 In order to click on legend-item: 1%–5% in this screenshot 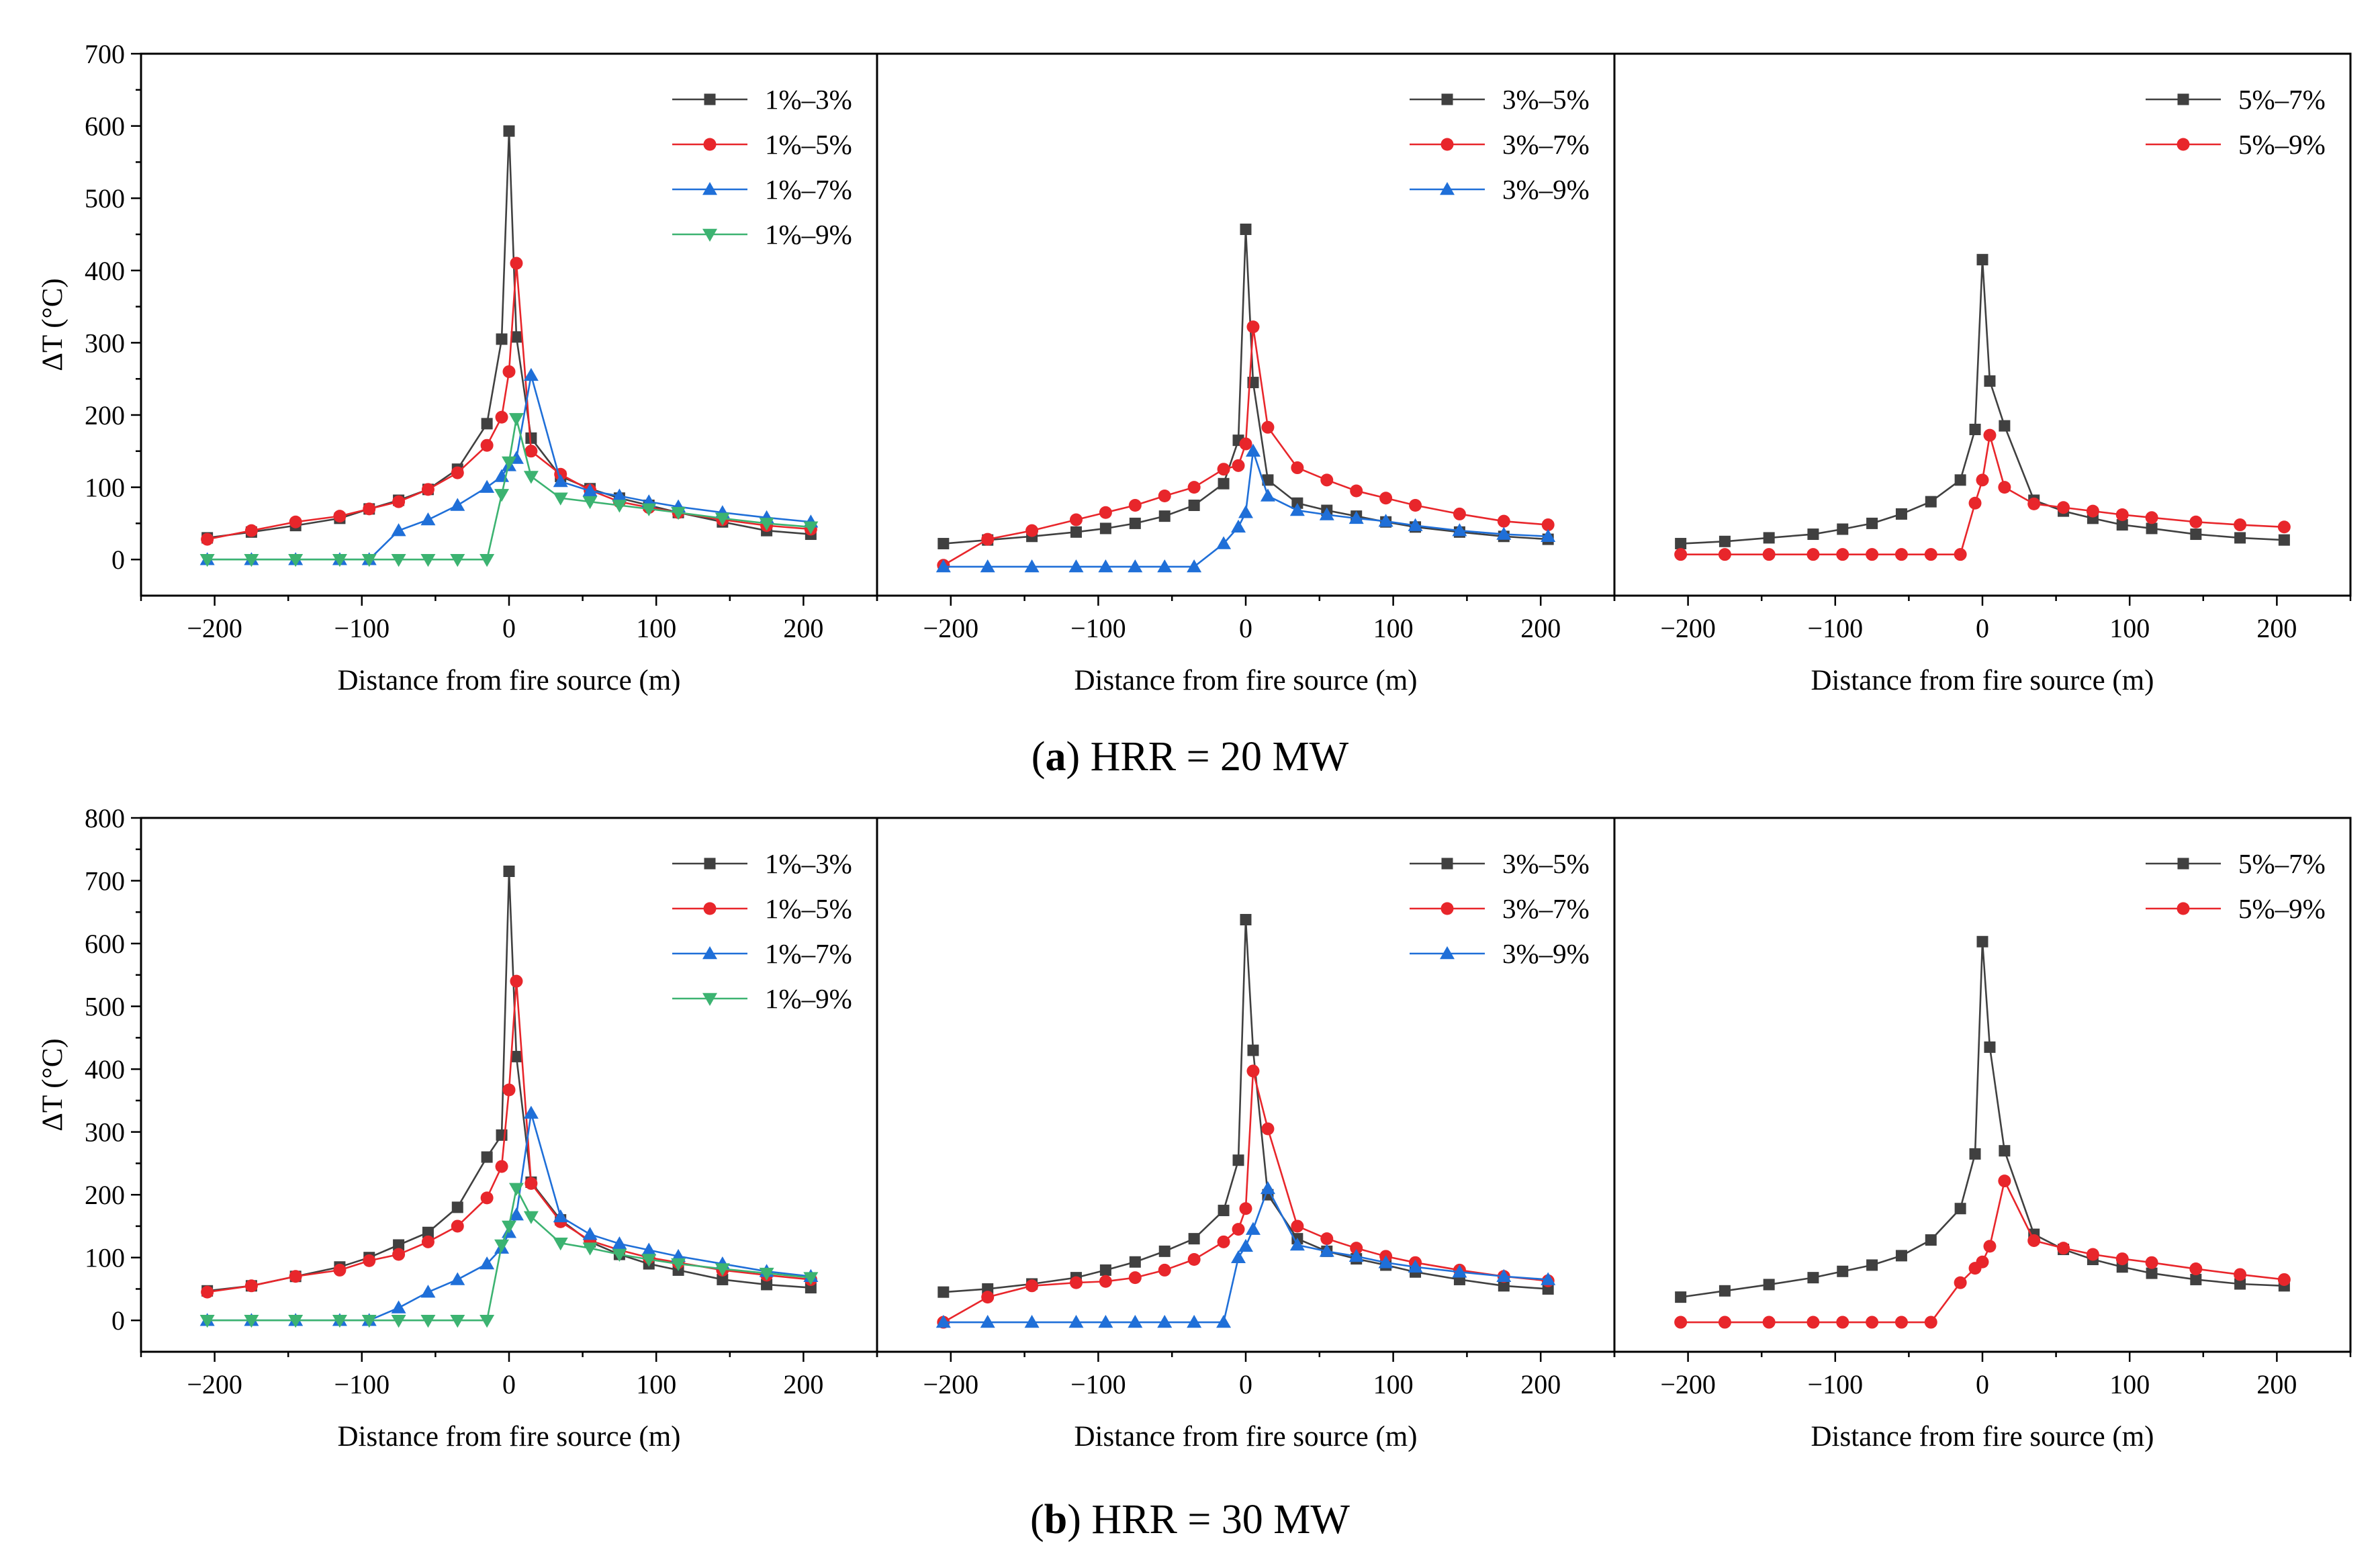, I will do `click(762, 908)`.